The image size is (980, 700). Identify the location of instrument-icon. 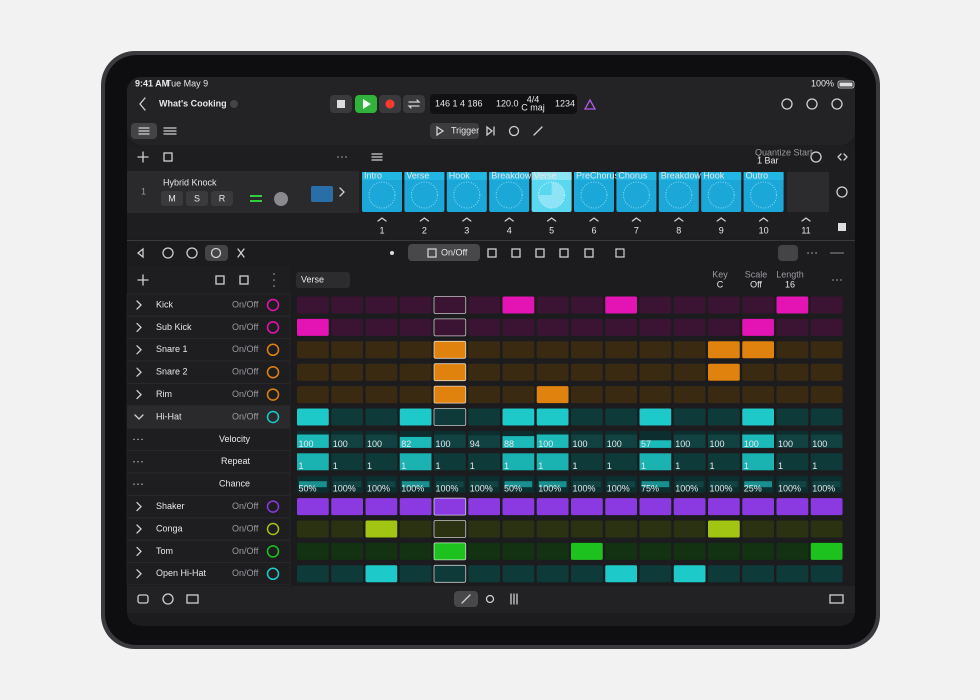
(322, 194).